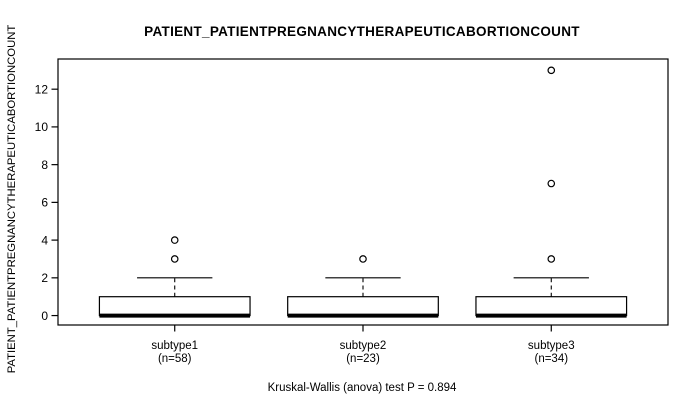 The image size is (700, 400). I want to click on stat-test-caption: Kruskal-Wallis (anova) test P = 0.894, so click(362, 388).